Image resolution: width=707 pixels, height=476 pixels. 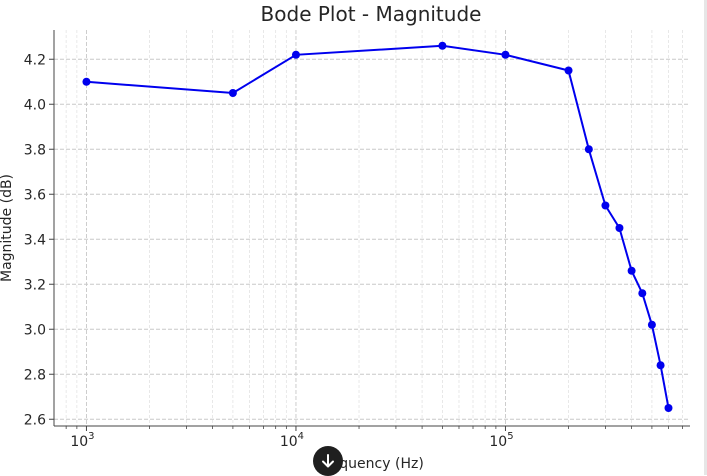 What do you see at coordinates (35, 195) in the screenshot?
I see `y-tick-label: 3.6` at bounding box center [35, 195].